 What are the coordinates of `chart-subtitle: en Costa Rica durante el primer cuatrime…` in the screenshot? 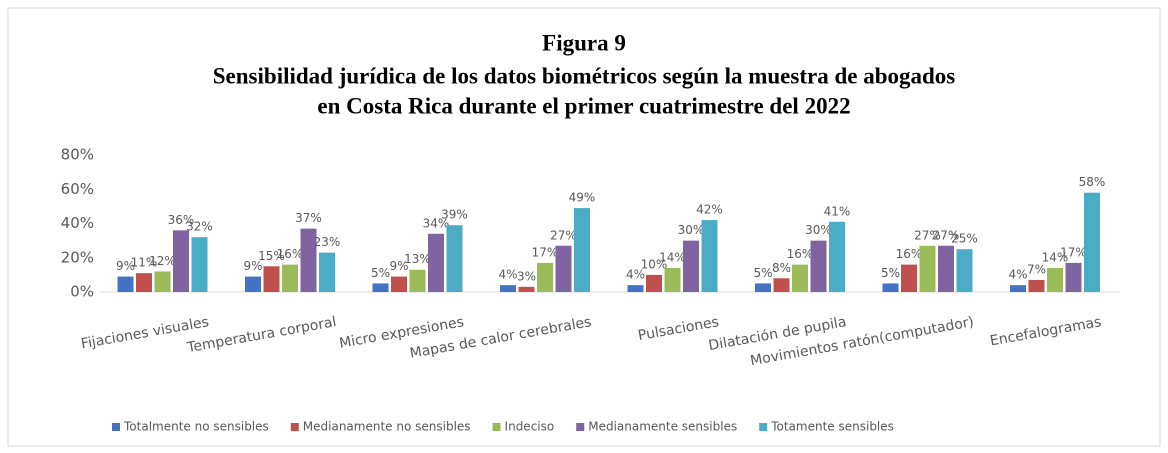 It's located at (583, 105).